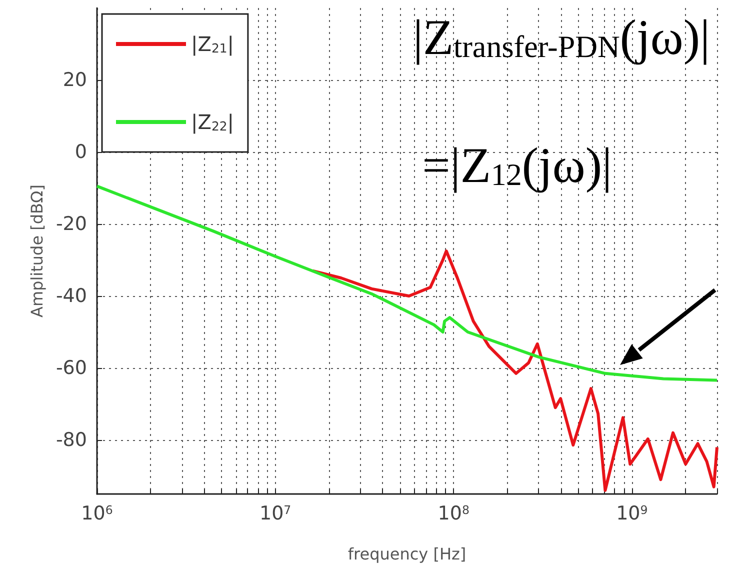 This screenshot has height=579, width=730. I want to click on annotation: |Ztransfer-PDN(jω)|, so click(561, 37).